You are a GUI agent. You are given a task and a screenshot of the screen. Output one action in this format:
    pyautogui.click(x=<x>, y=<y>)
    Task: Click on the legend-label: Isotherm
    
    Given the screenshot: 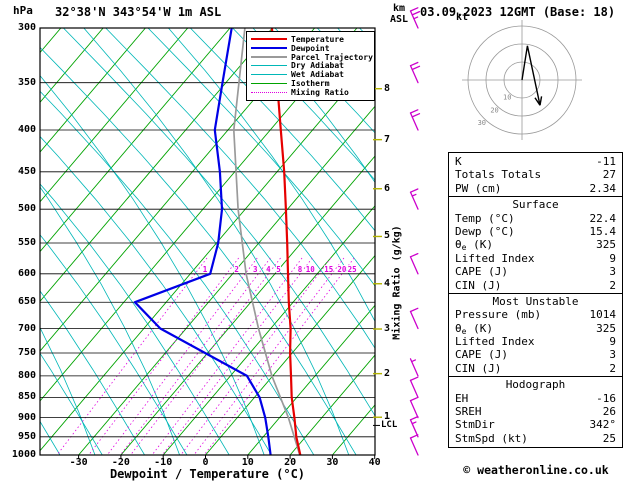 What is the action you would take?
    pyautogui.click(x=310, y=83)
    